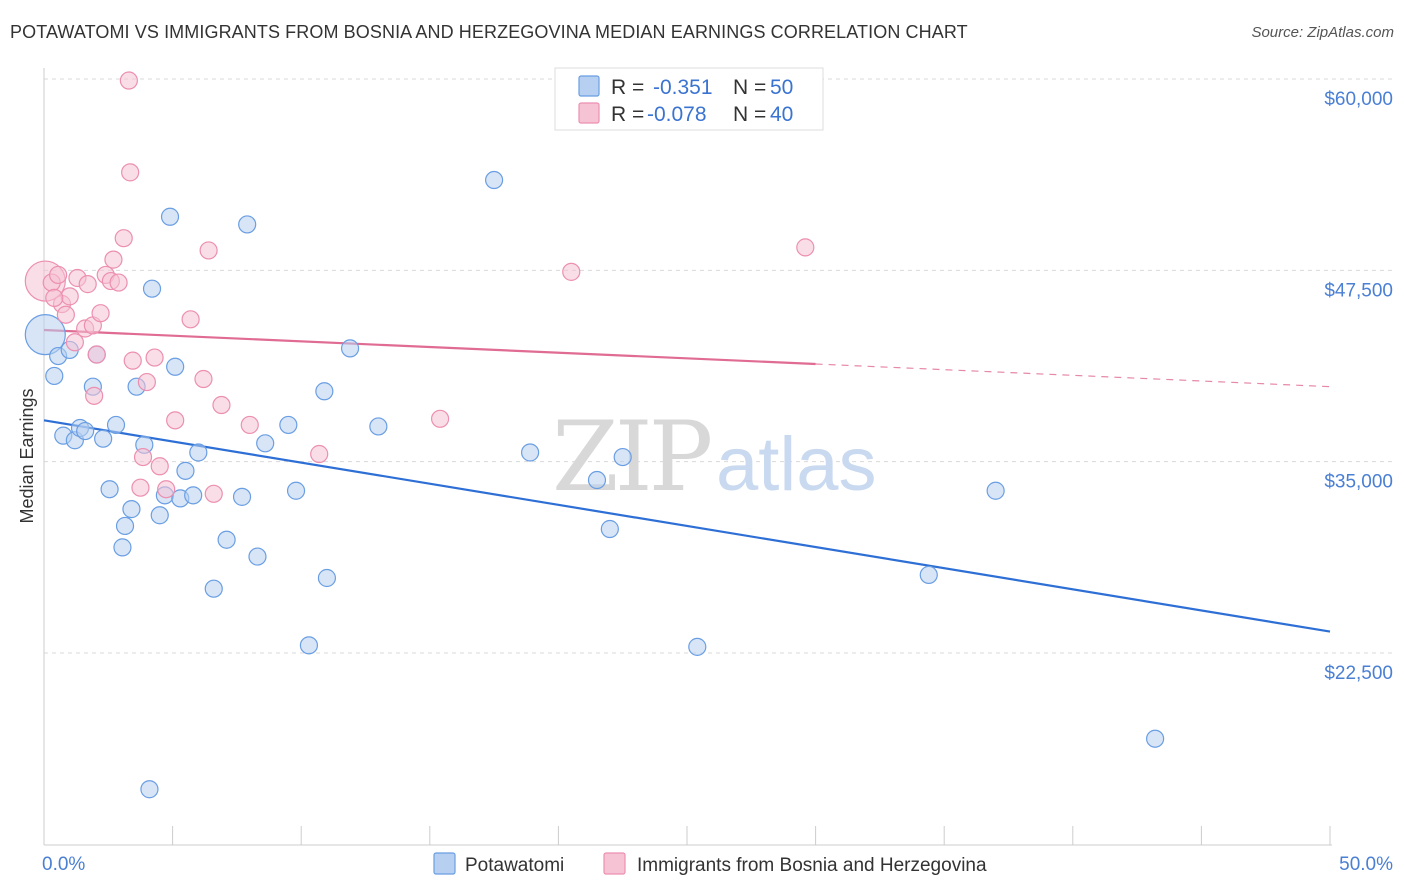 This screenshot has height=892, width=1406. What do you see at coordinates (589, 113) in the screenshot?
I see `legend-swatch-bosnia` at bounding box center [589, 113].